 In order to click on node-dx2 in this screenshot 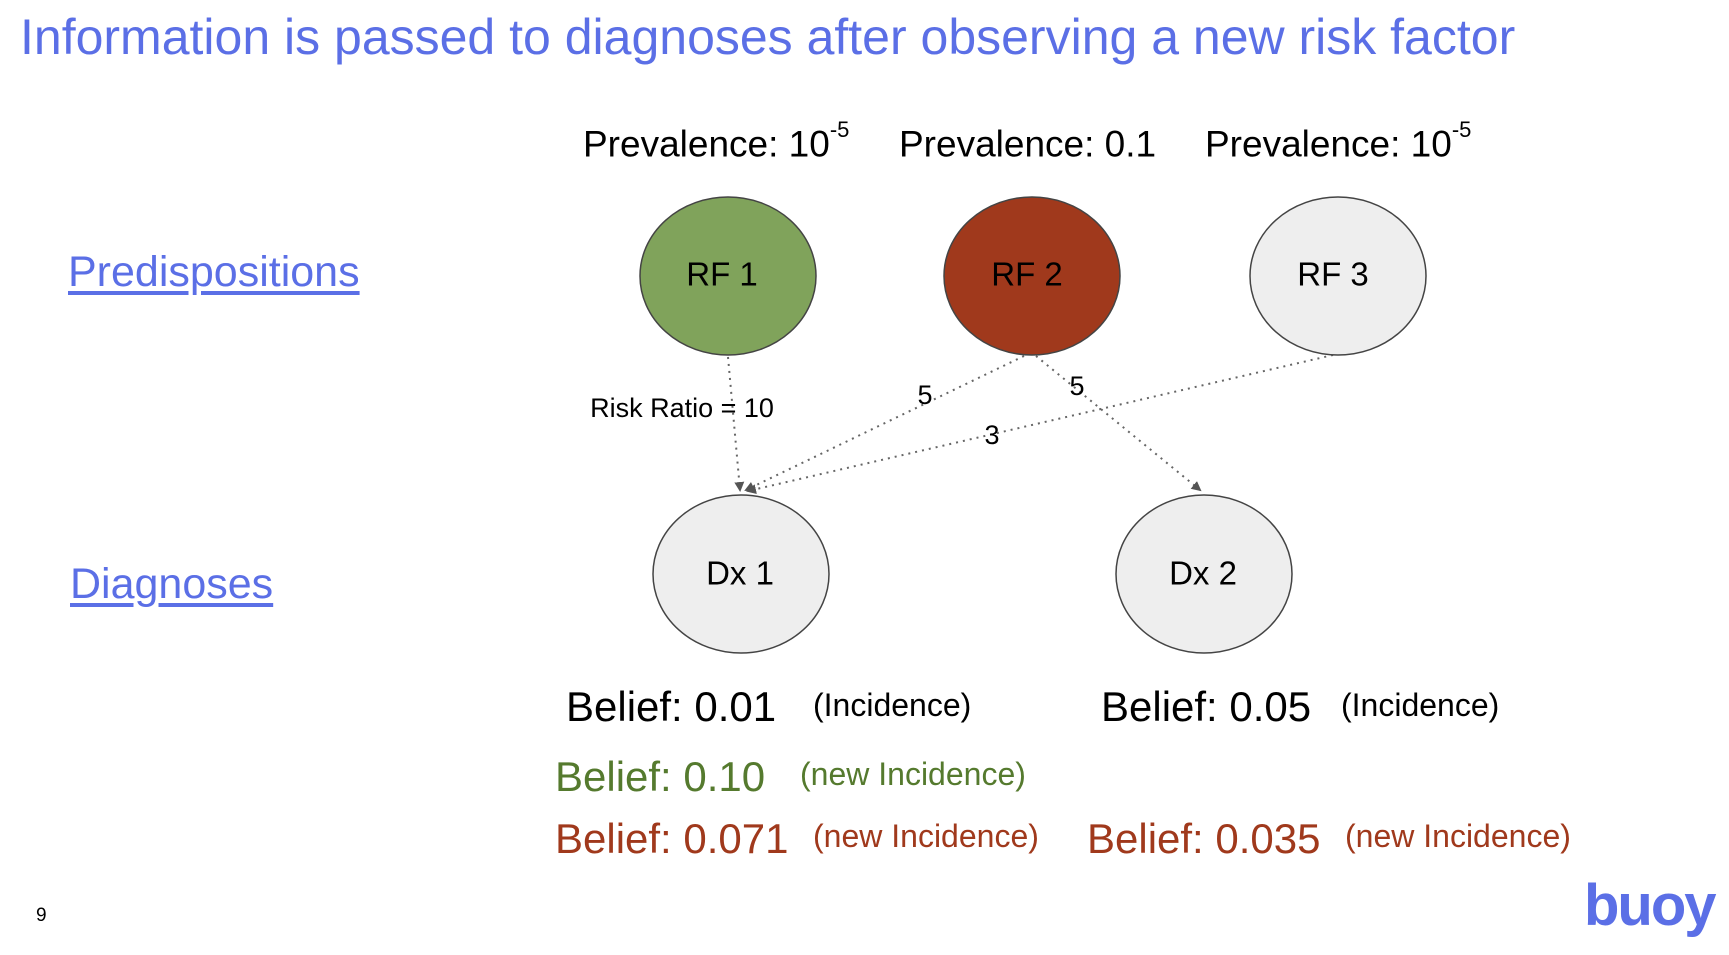, I will do `click(1204, 574)`.